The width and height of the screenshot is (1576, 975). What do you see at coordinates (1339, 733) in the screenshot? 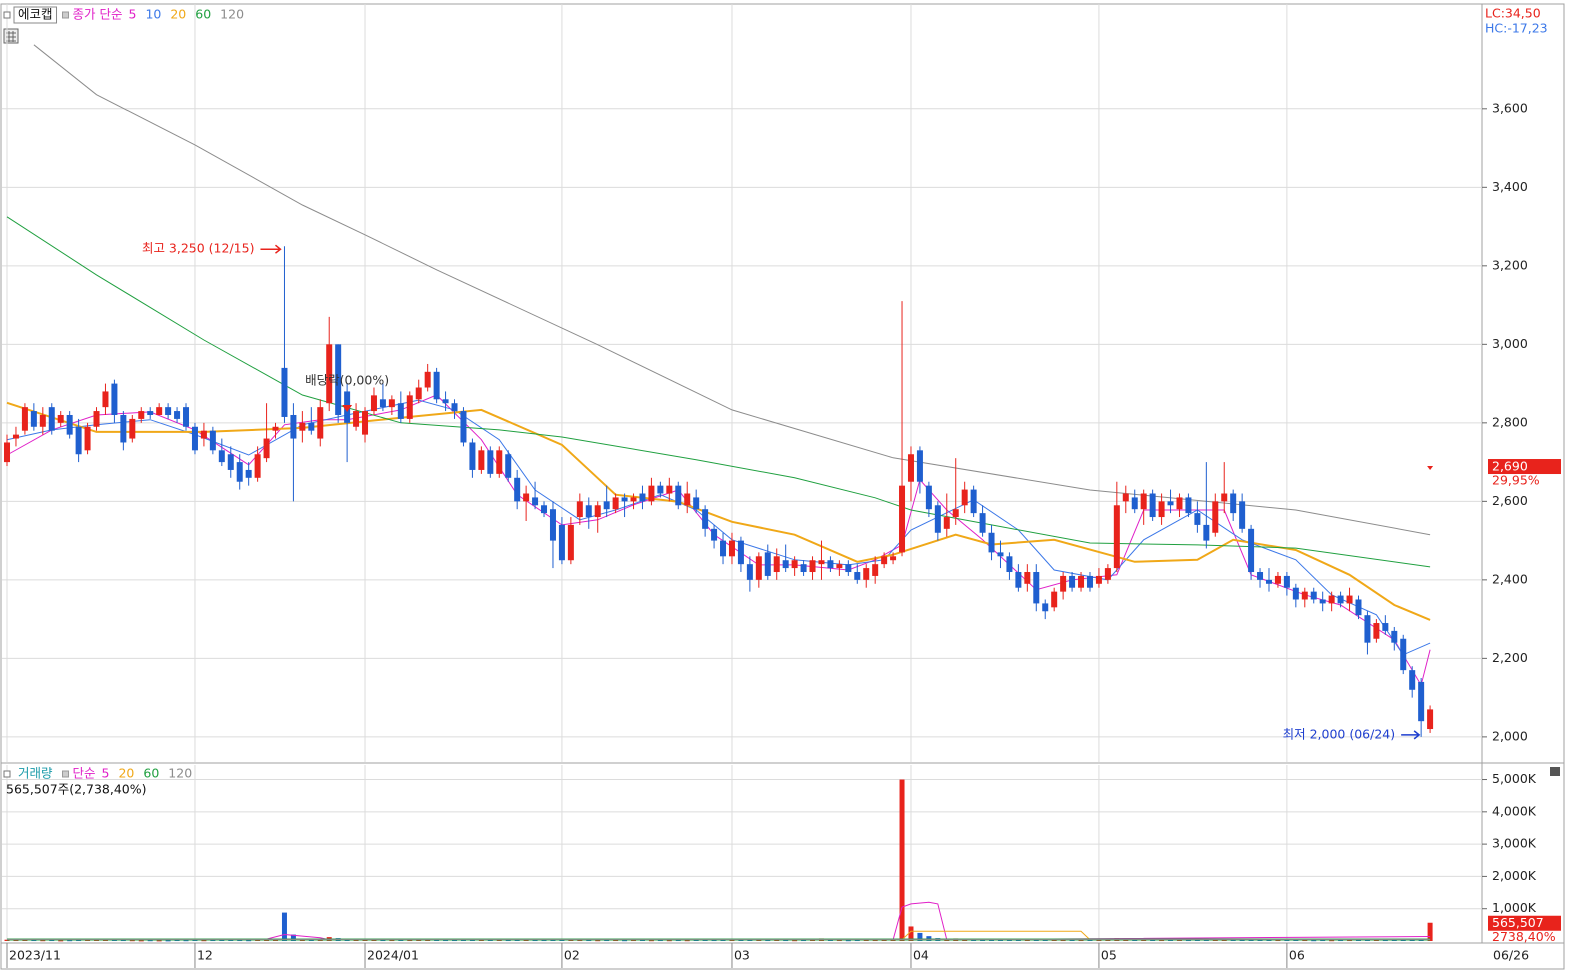
I see `low-annotation: 최저 2,000 (06/24)` at bounding box center [1339, 733].